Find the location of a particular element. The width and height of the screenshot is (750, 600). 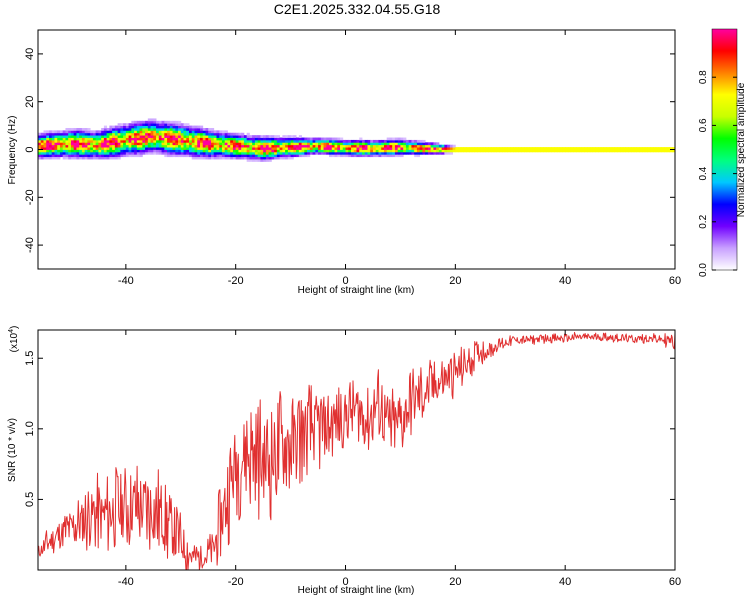

x-tick-label: -20 is located at coordinates (236, 281).